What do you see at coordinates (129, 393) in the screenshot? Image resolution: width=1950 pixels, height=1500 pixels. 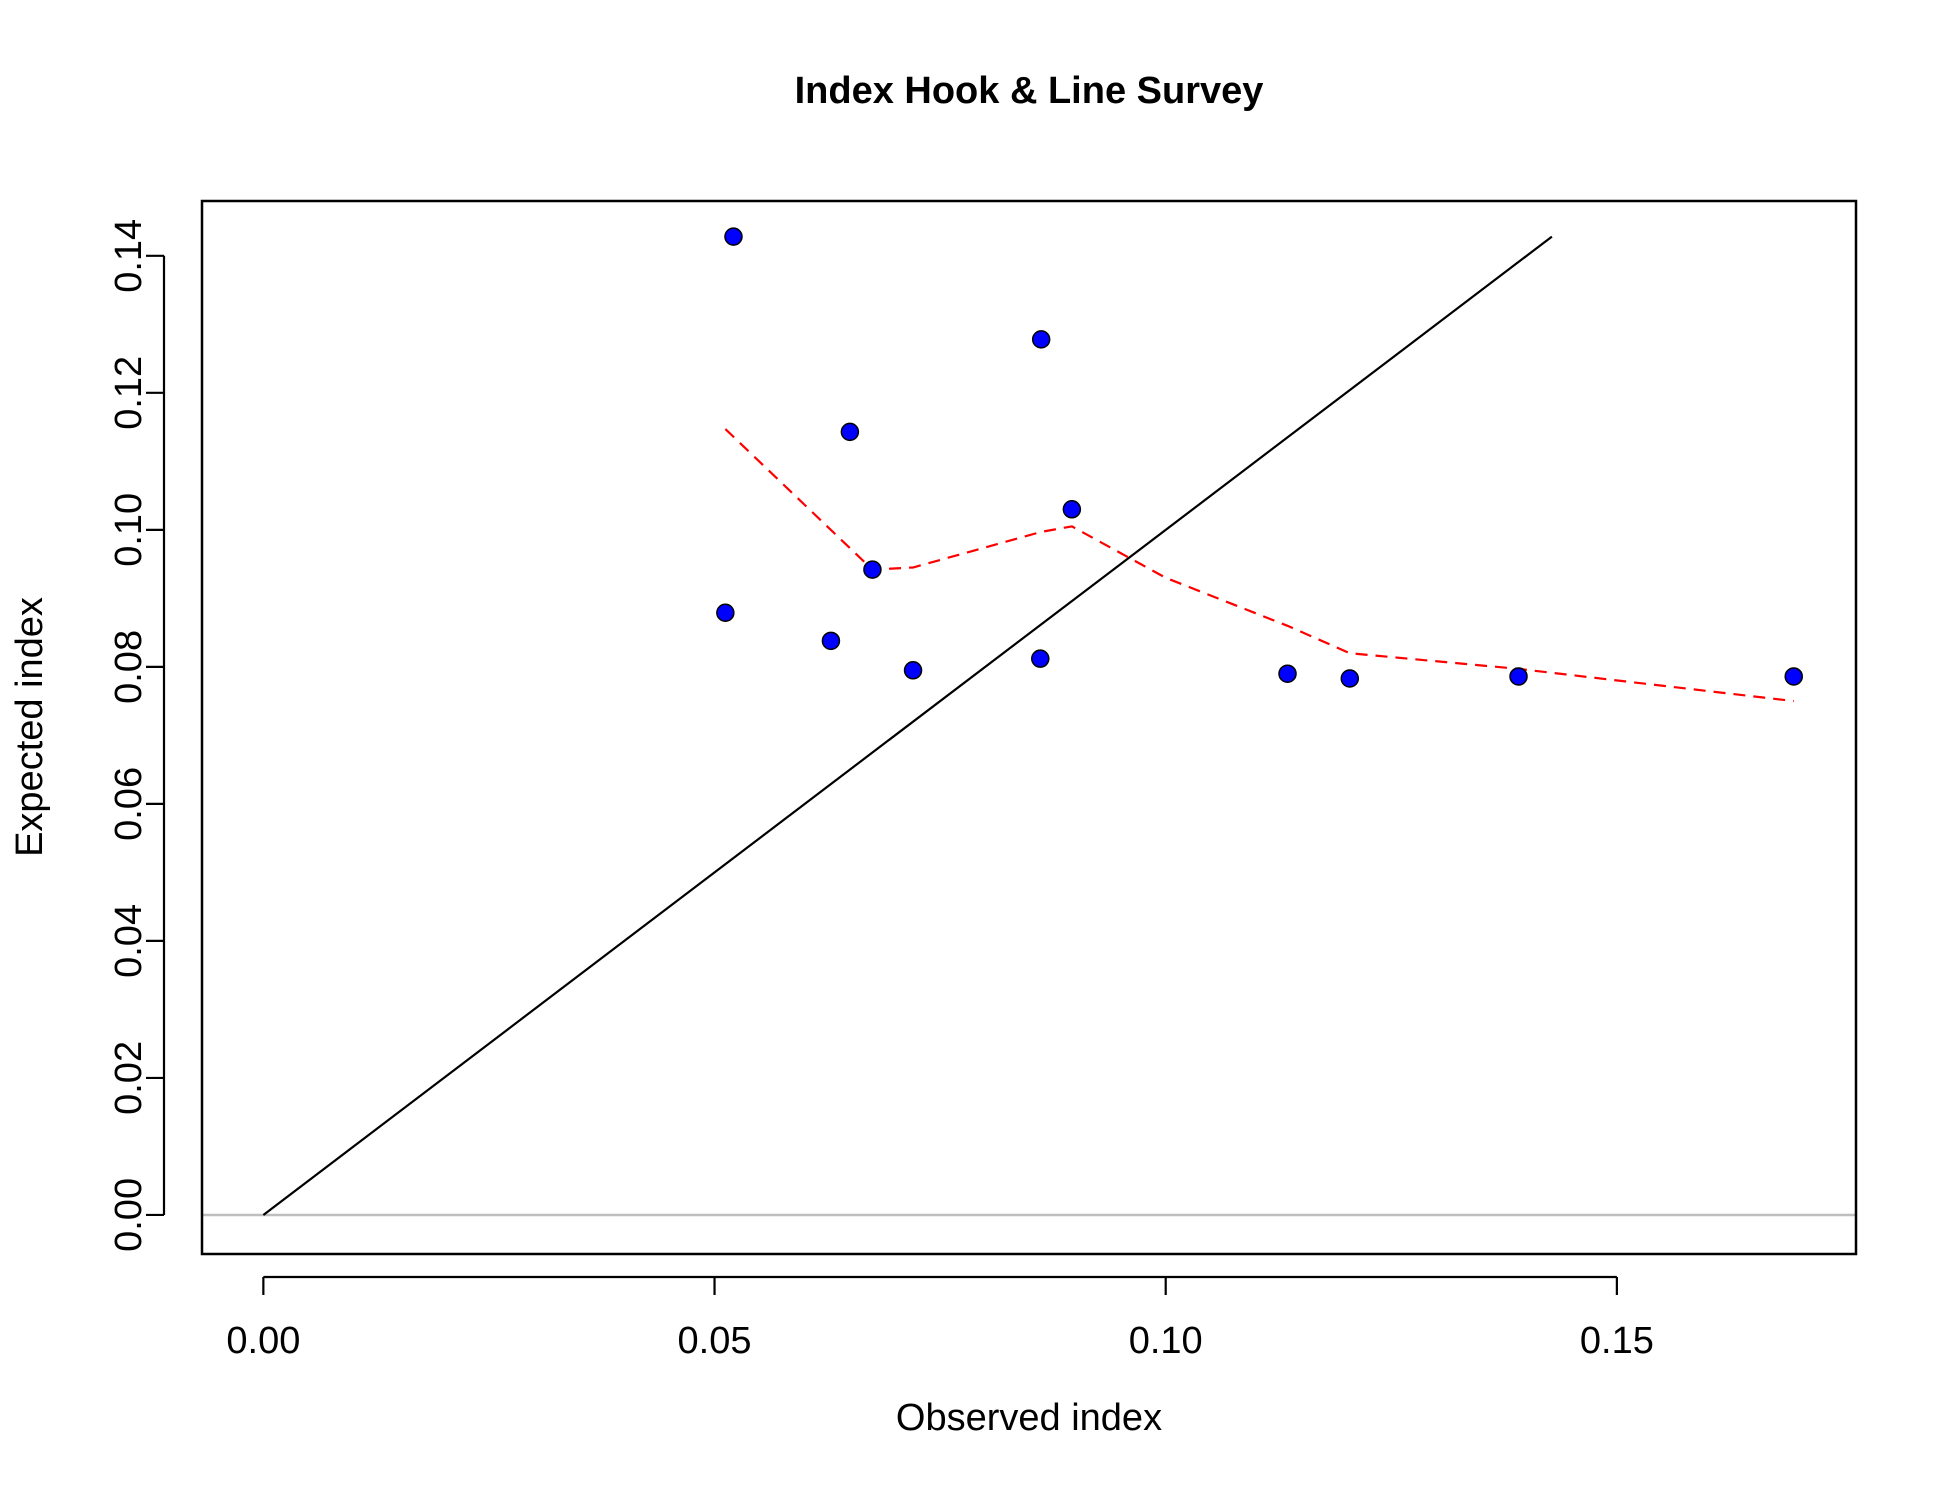 I see `y-tick-label: 0.12` at bounding box center [129, 393].